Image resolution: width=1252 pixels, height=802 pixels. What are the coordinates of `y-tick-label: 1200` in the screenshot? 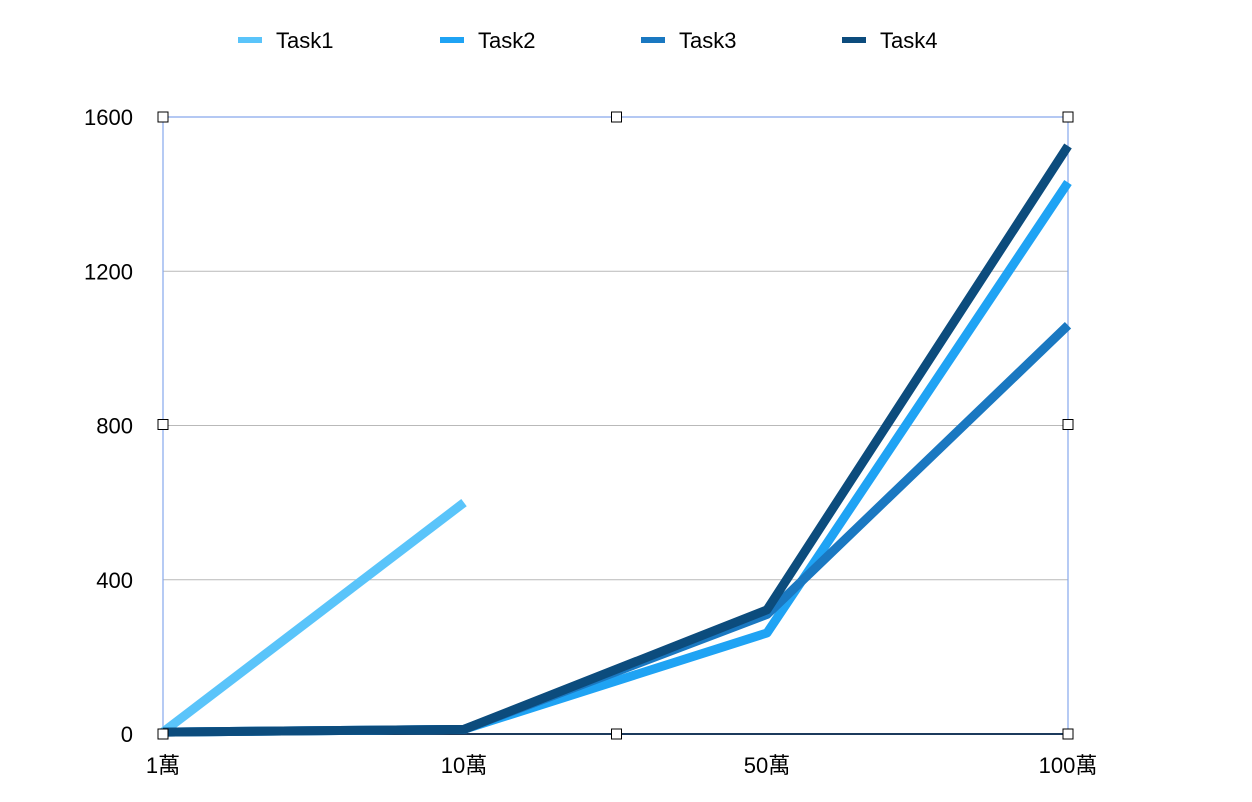 It's located at (108, 271).